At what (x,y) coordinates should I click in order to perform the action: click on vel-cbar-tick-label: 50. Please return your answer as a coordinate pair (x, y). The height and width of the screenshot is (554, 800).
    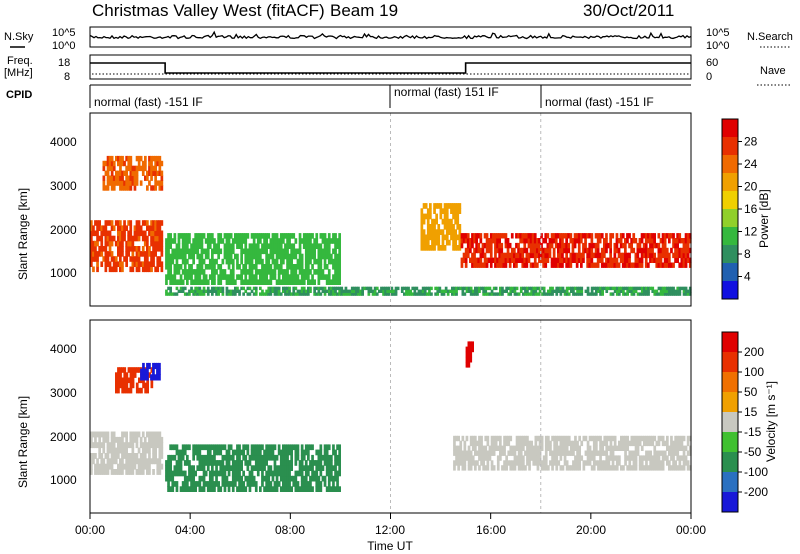
    Looking at the image, I should click on (751, 392).